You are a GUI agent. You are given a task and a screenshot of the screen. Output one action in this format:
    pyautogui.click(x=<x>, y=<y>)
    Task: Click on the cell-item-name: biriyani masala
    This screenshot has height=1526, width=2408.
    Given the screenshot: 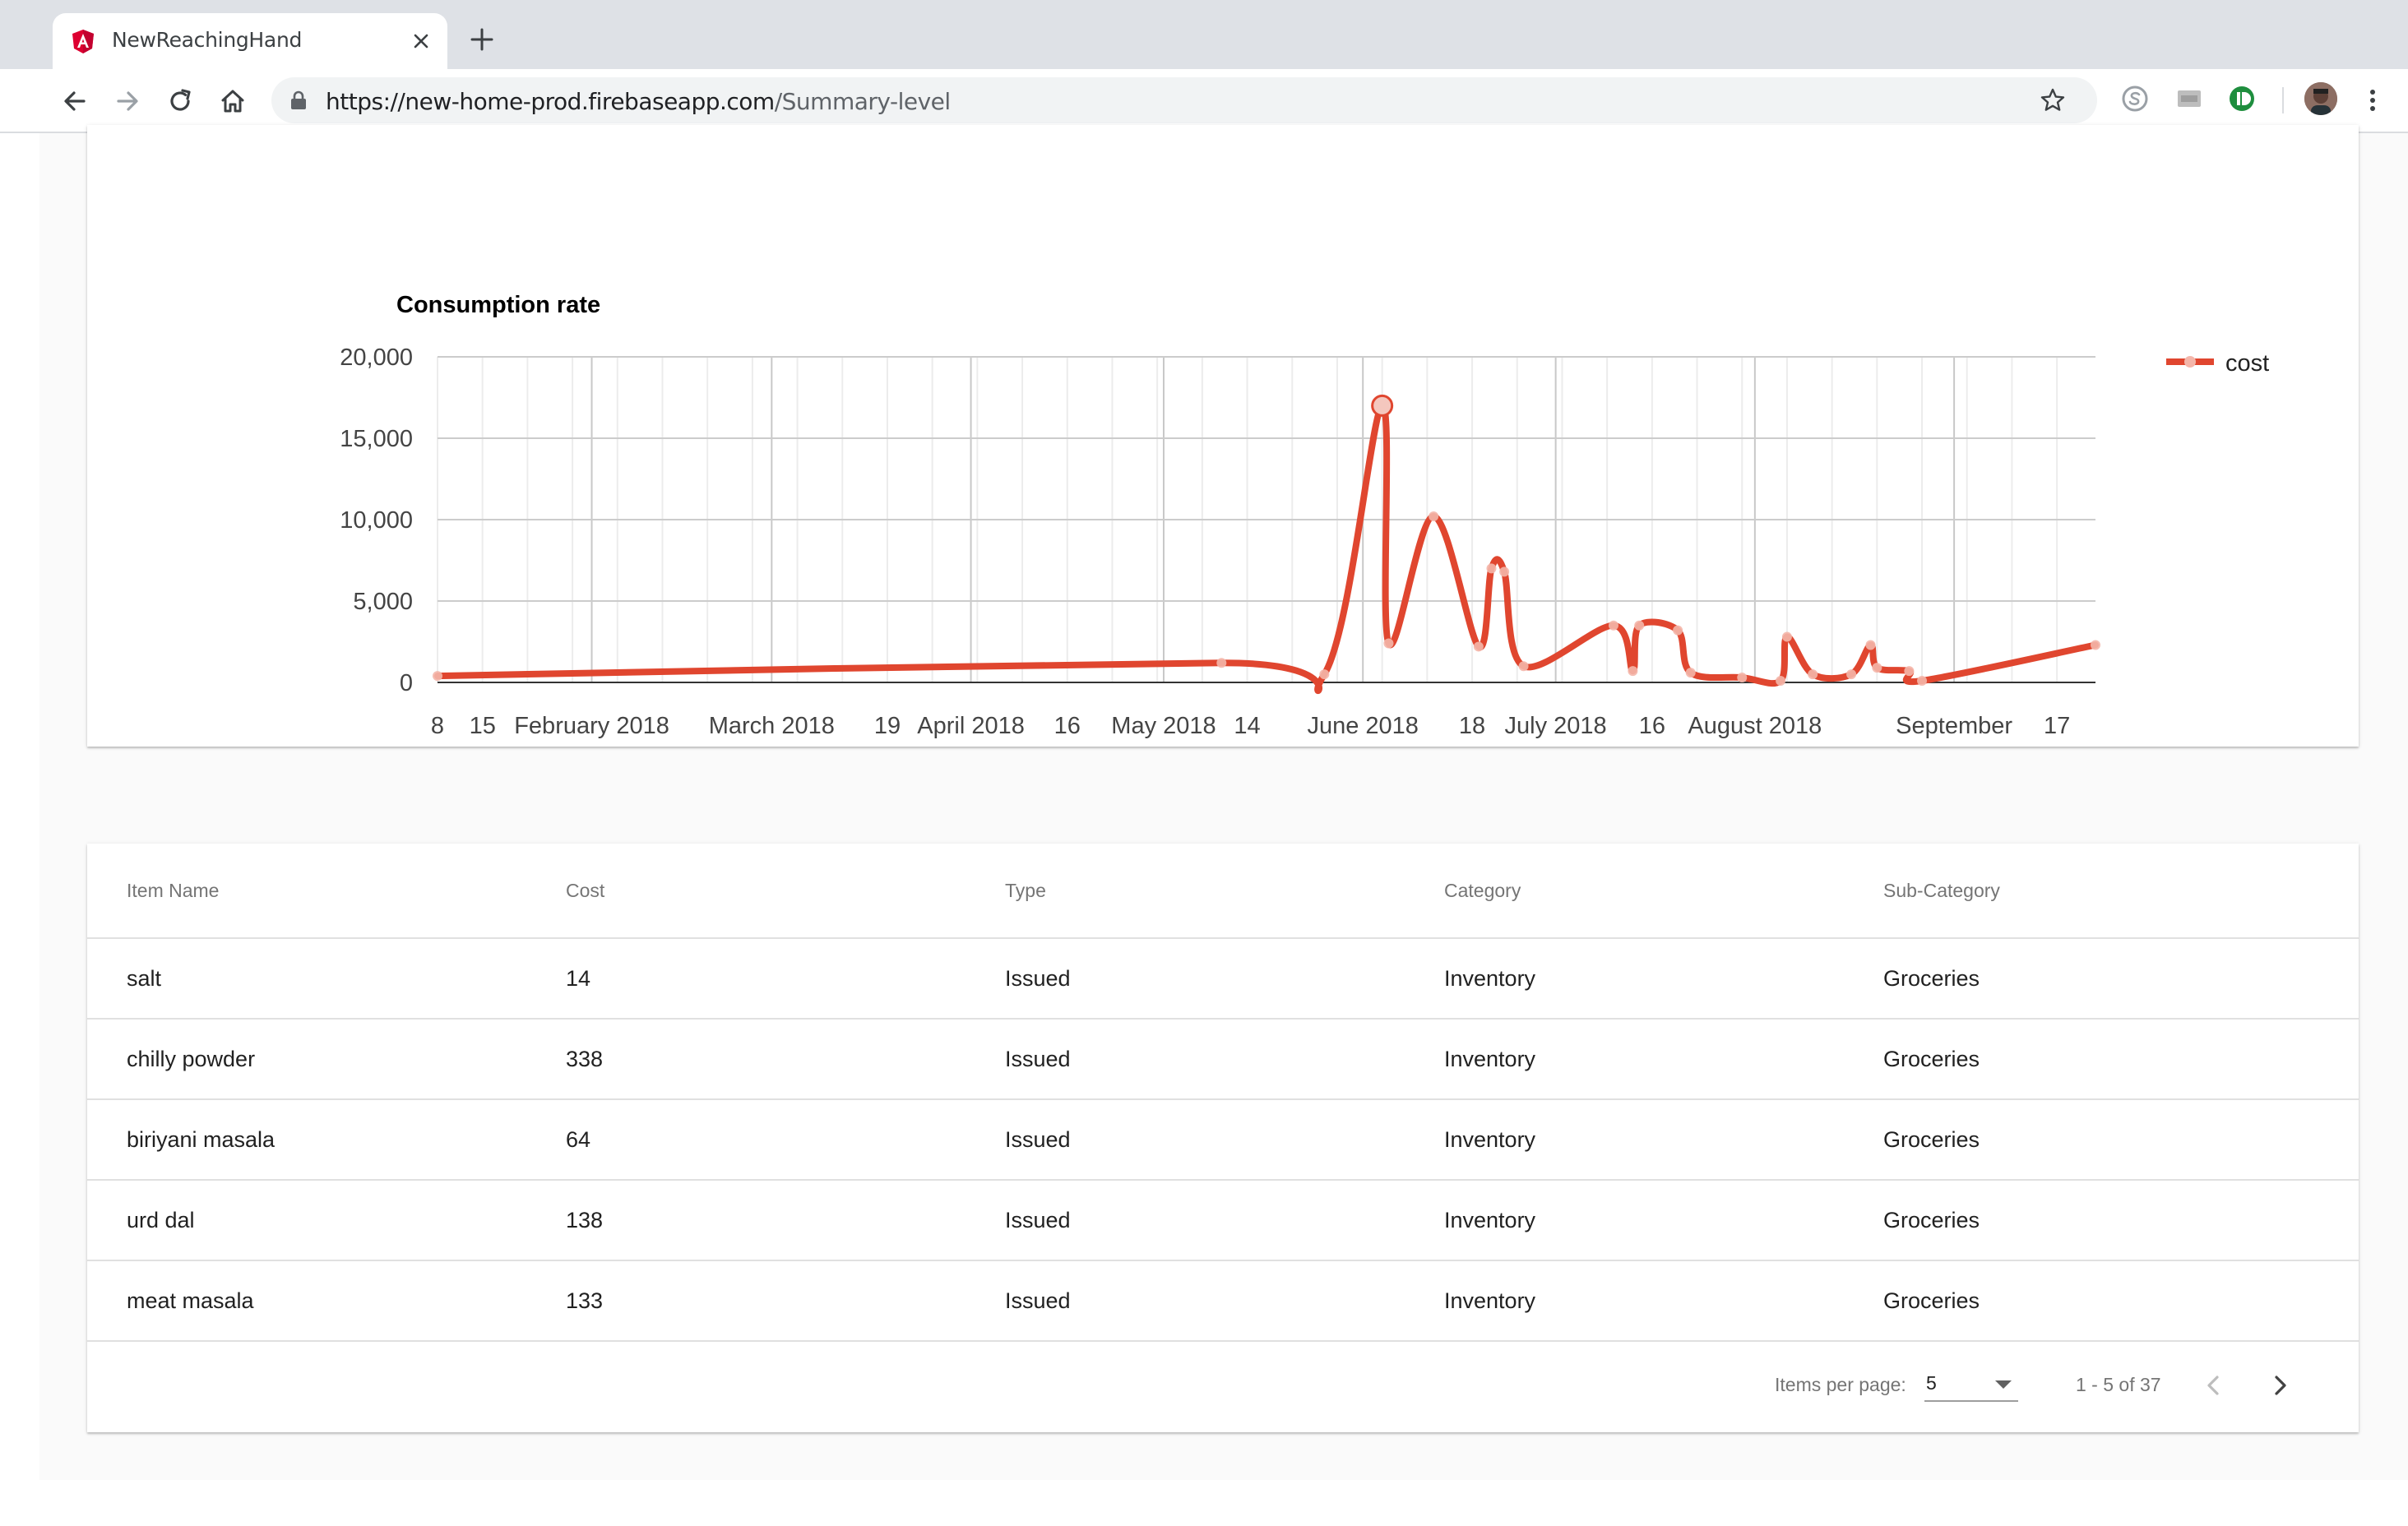 What is the action you would take?
    pyautogui.click(x=306, y=1140)
    